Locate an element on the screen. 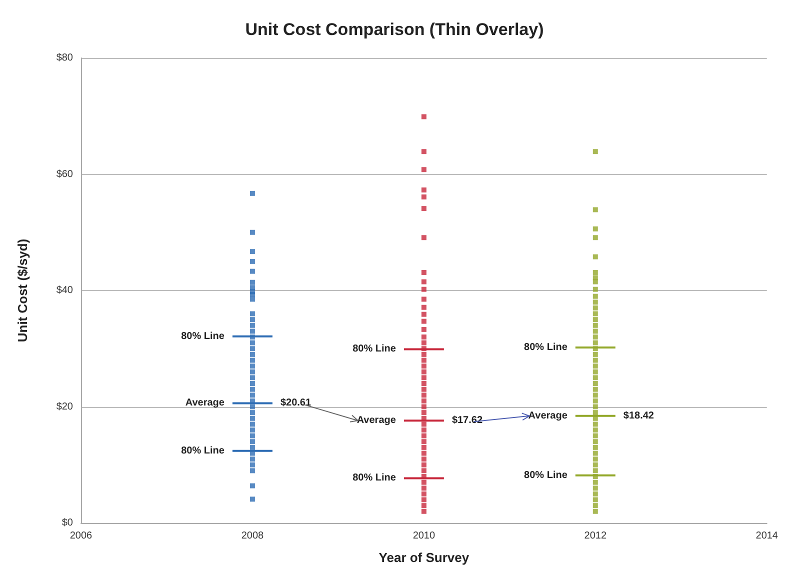 Image resolution: width=789 pixels, height=581 pixels. y-tick-label: $60 is located at coordinates (65, 174).